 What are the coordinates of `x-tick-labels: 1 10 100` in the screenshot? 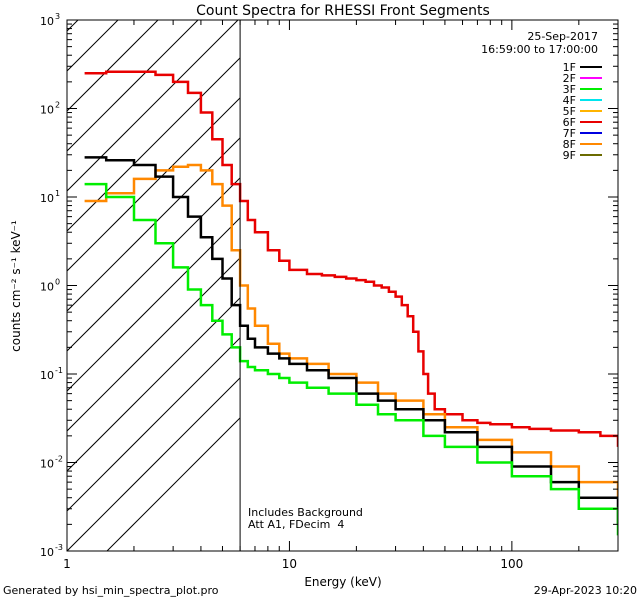 It's located at (293, 564).